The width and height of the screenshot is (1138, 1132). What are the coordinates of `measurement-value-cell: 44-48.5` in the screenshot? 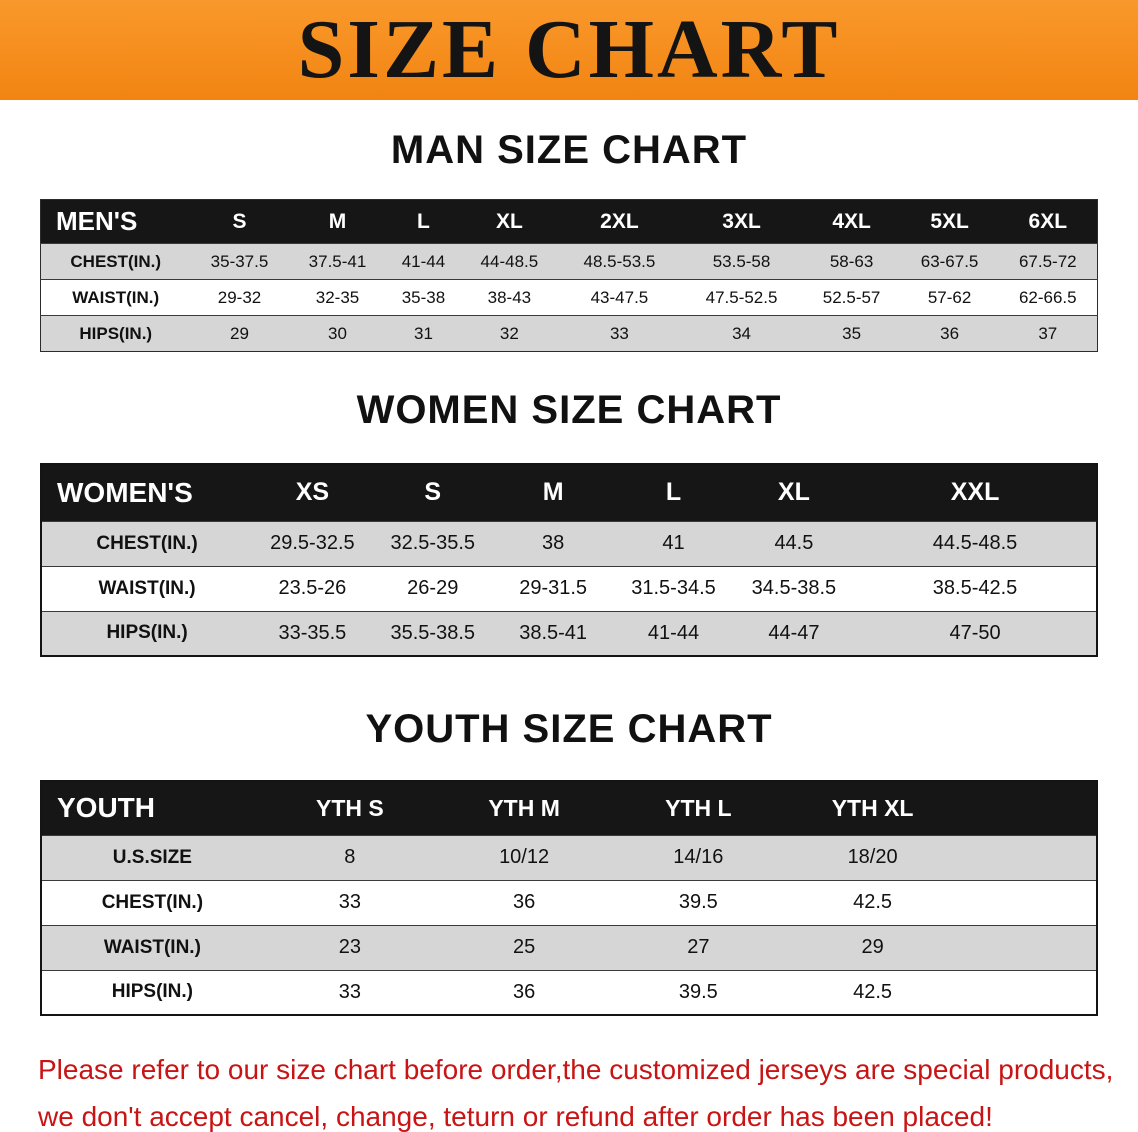 It's located at (509, 261).